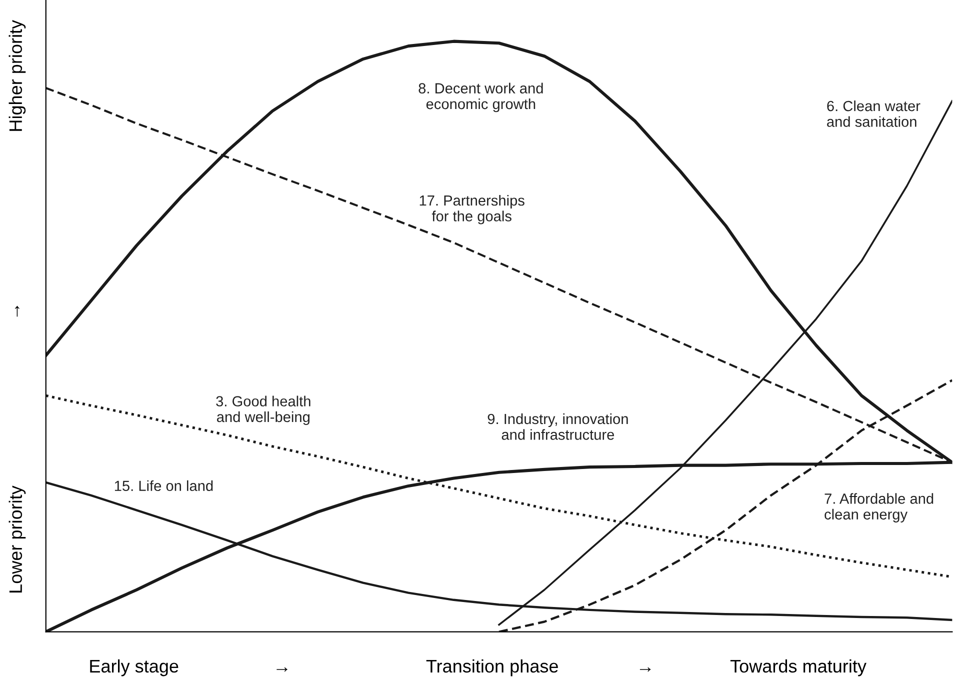  What do you see at coordinates (472, 209) in the screenshot?
I see `series-label: 17. Partnerships for the goals` at bounding box center [472, 209].